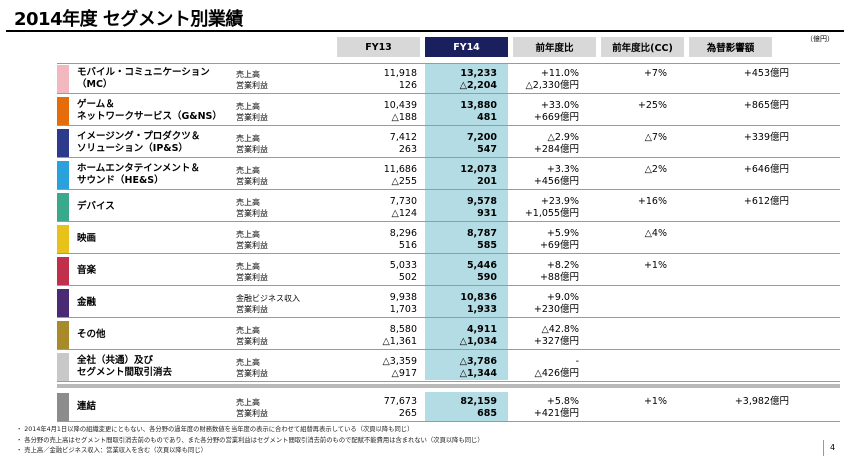 The image size is (852, 471). What do you see at coordinates (448, 271) in the screenshot?
I see `table-row: 音楽 売上高 営業利益 5,033 502 5,446 590 +8.2% +88億円 +1%` at bounding box center [448, 271].